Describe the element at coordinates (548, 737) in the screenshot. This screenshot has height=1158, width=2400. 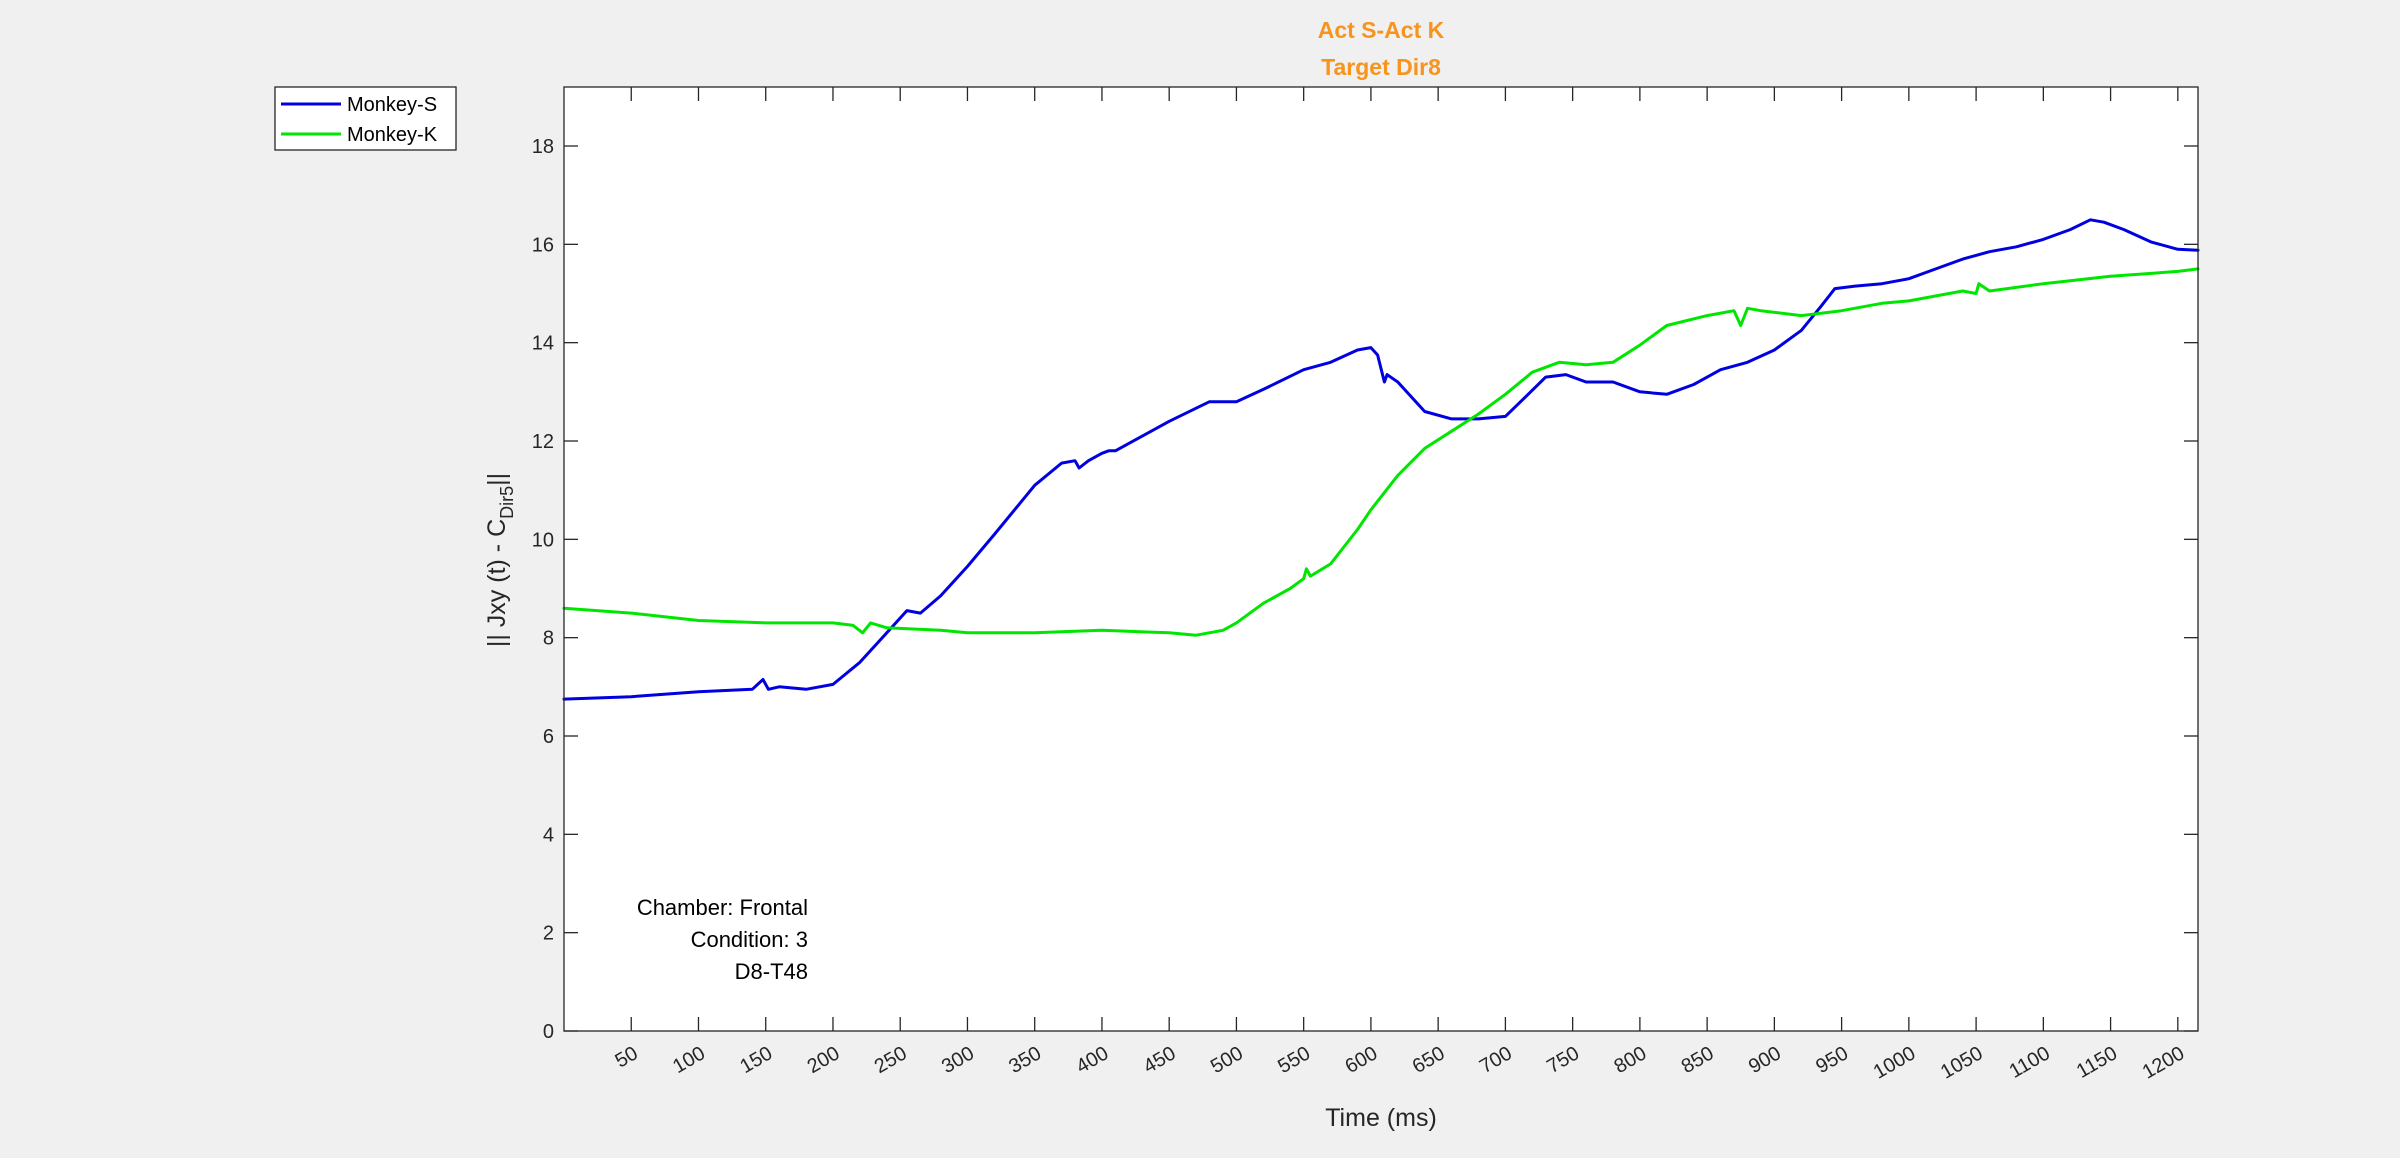
I see `y-tick-label: 6` at that location.